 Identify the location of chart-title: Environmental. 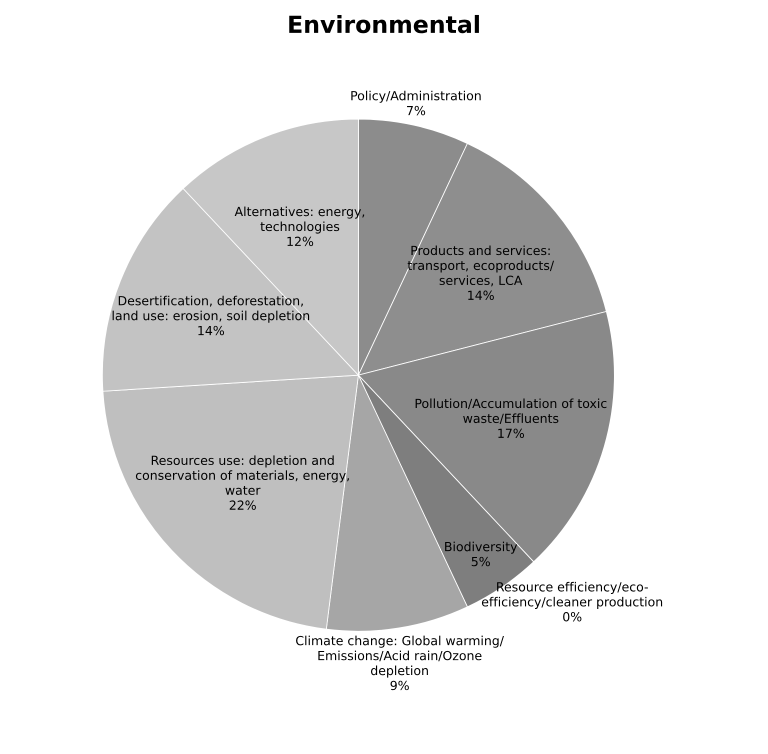
(384, 24).